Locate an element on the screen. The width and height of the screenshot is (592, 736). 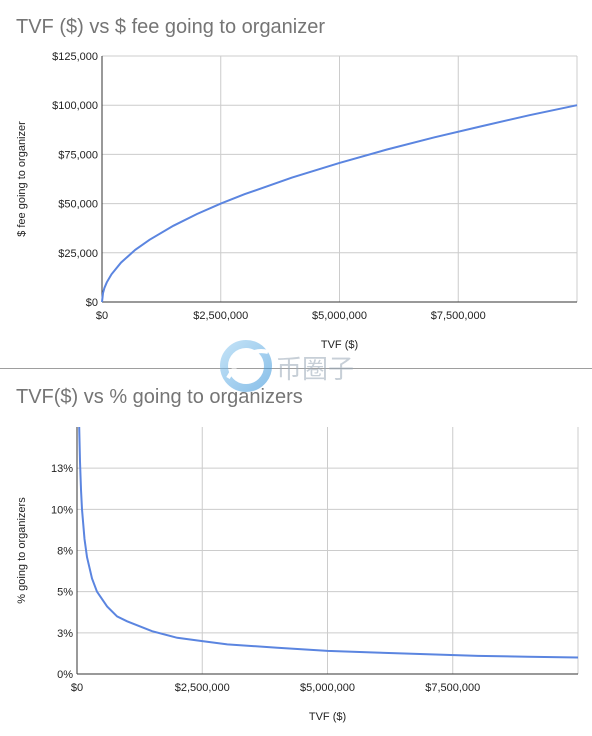
y-axis-title: $ fee going to organizer is located at coordinates (22, 179).